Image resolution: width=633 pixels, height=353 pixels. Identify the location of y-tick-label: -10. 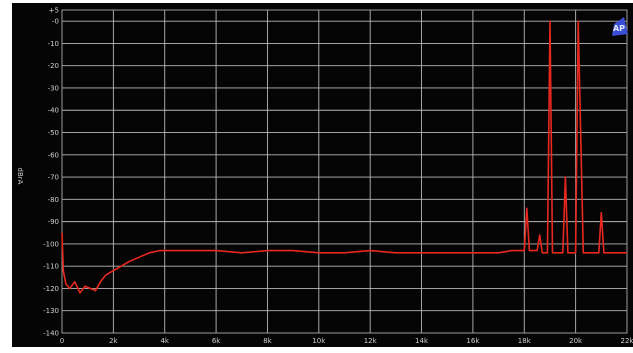
(53, 44).